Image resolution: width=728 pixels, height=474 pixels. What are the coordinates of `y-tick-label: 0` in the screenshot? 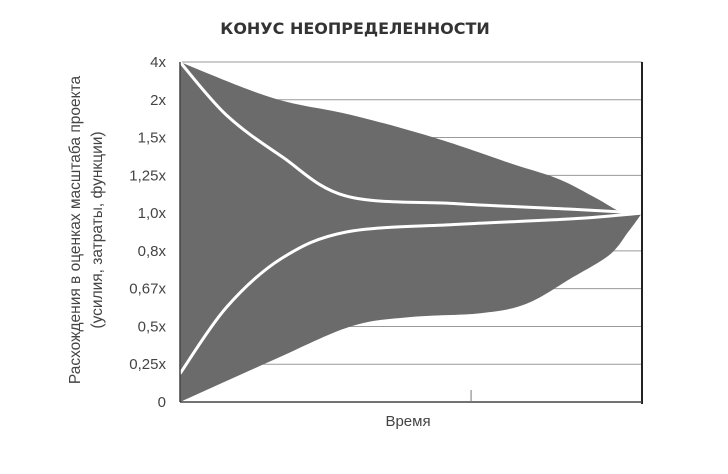 It's located at (162, 402).